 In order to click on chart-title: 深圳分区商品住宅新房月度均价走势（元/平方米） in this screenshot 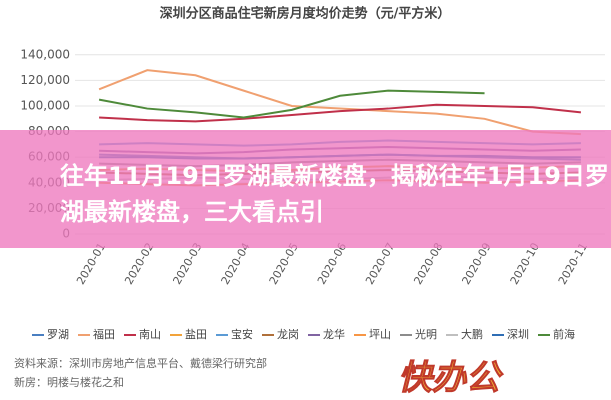, I will do `click(305, 14)`.